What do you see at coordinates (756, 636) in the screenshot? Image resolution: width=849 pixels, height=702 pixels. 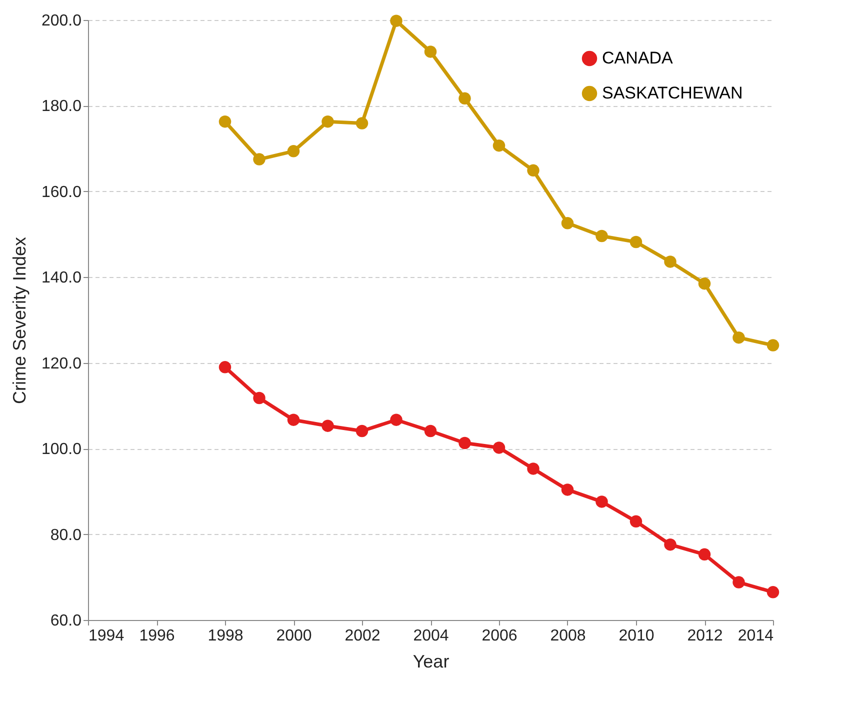 I see `x-tick-label: 2014` at bounding box center [756, 636].